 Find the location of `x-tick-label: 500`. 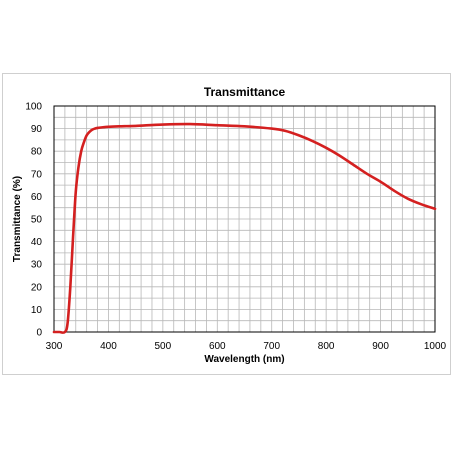

x-tick-label: 500 is located at coordinates (163, 346).